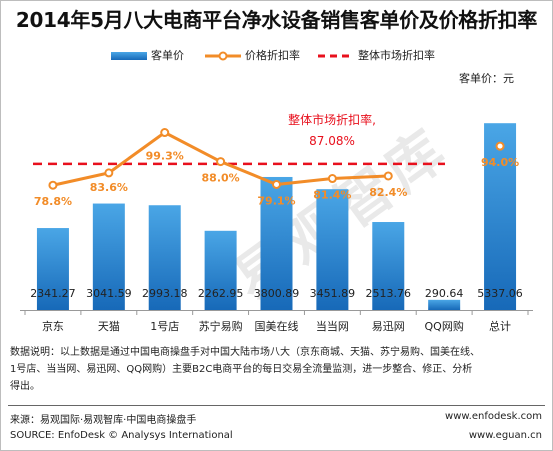 The height and width of the screenshot is (451, 553). What do you see at coordinates (164, 326) in the screenshot?
I see `category-label-2: 1号店` at bounding box center [164, 326].